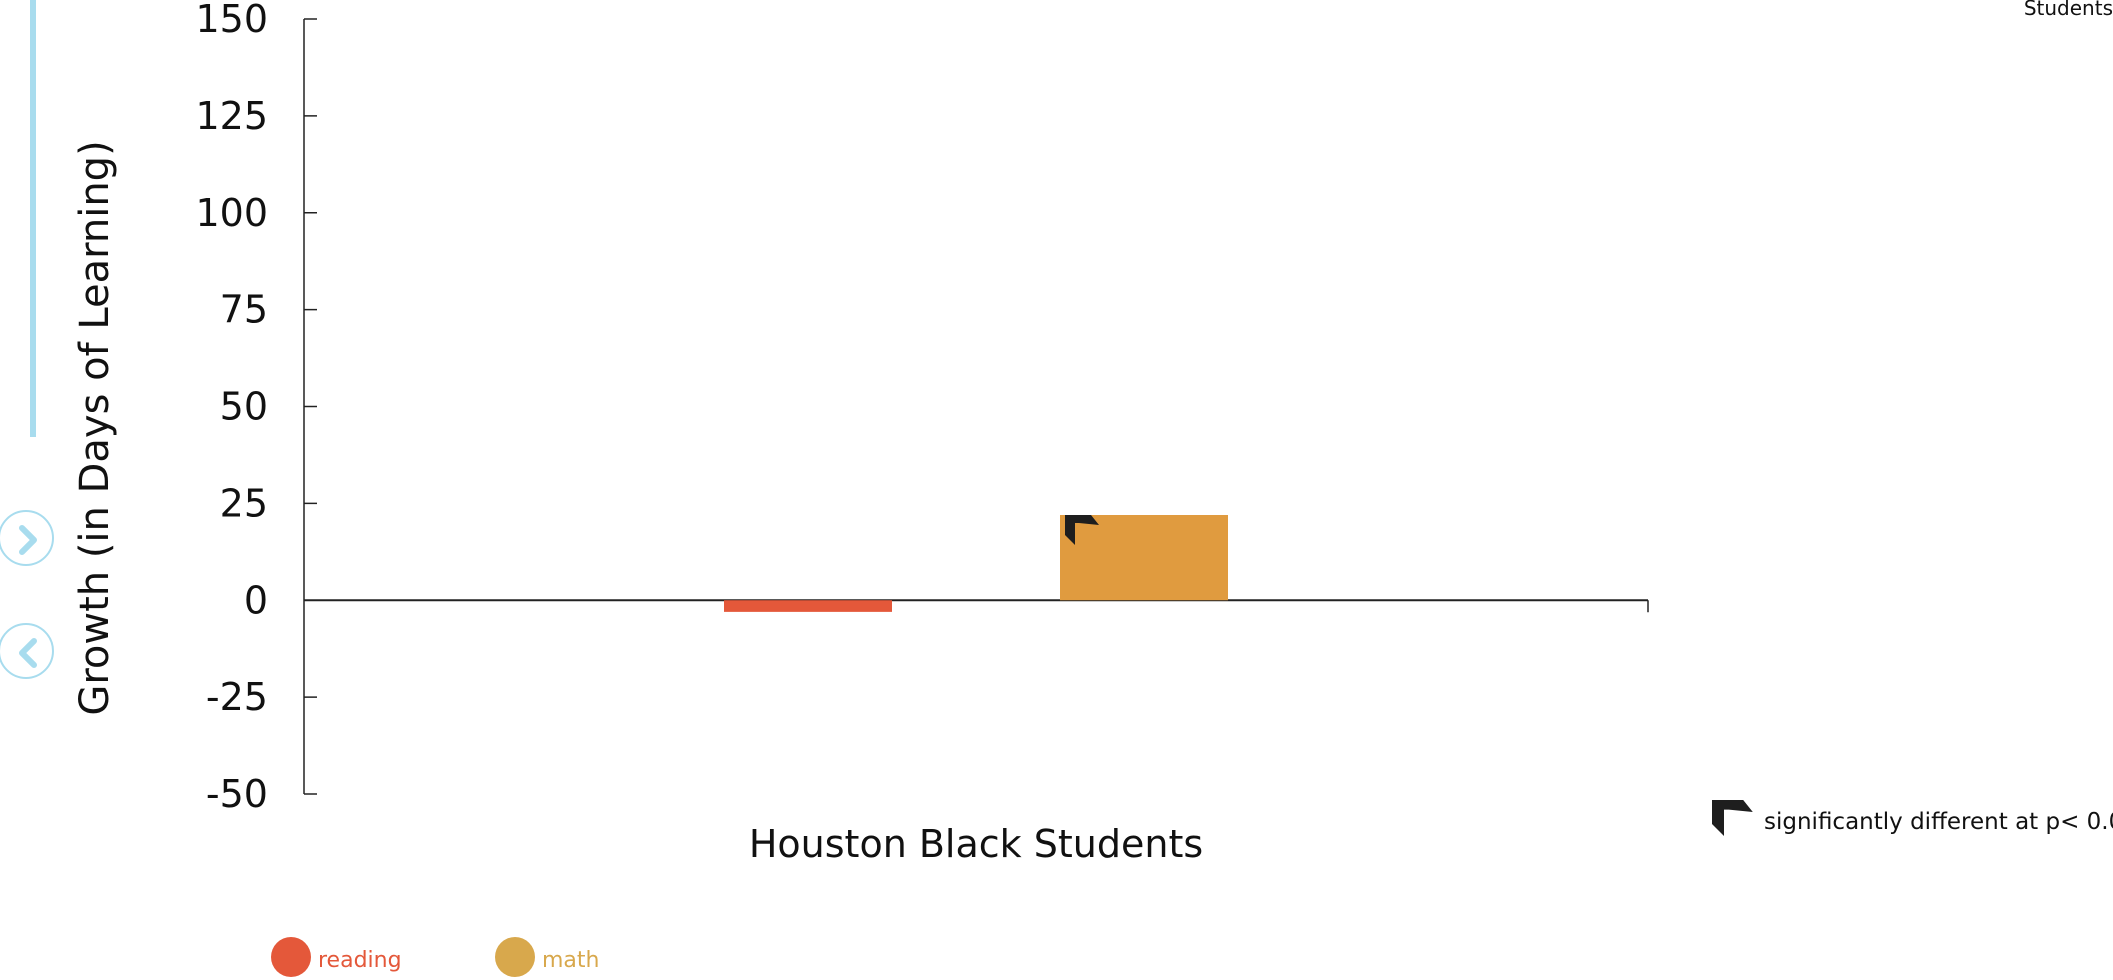 This screenshot has height=980, width=2113. I want to click on bar-math, so click(1144, 558).